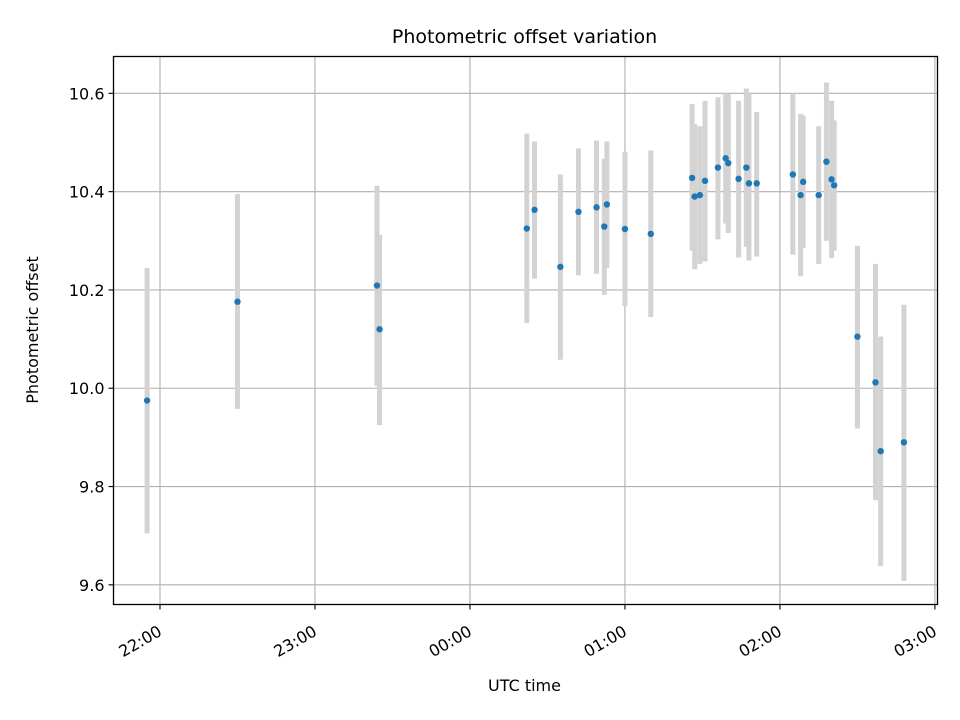 The image size is (960, 720). Describe the element at coordinates (87, 388) in the screenshot. I see `y-tick-label: 10.0` at that location.